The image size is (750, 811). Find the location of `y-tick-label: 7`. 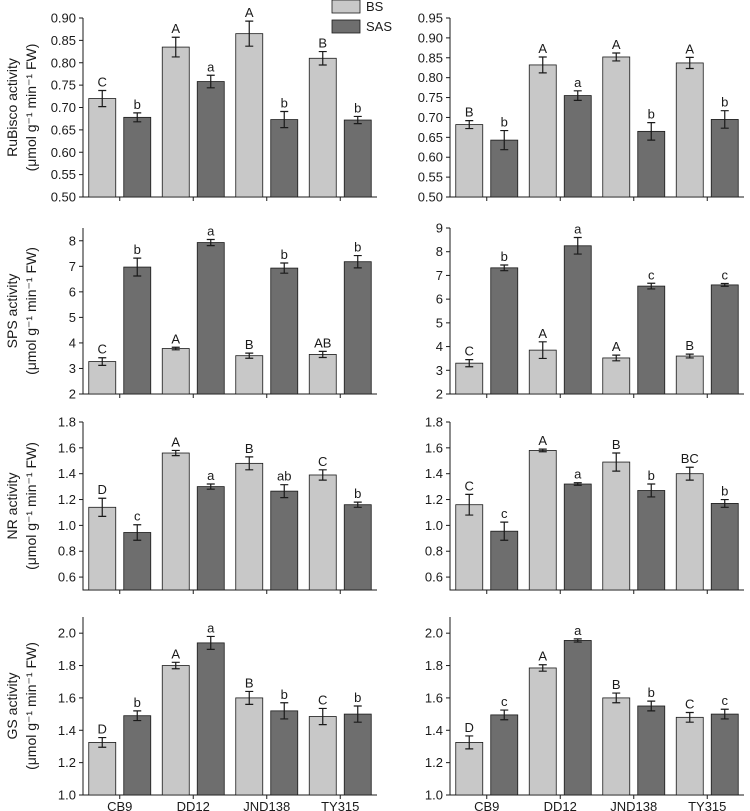

y-tick-label: 7 is located at coordinates (72, 266).